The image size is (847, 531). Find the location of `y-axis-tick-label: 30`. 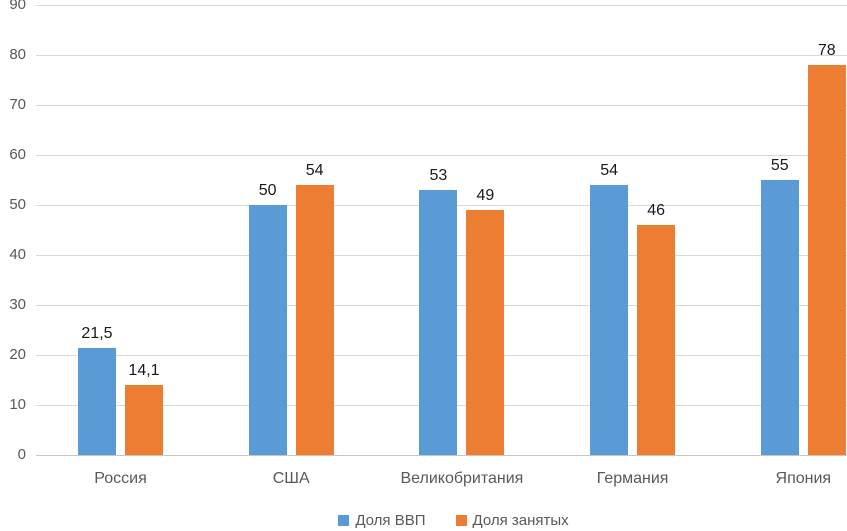

y-axis-tick-label: 30 is located at coordinates (17, 304).